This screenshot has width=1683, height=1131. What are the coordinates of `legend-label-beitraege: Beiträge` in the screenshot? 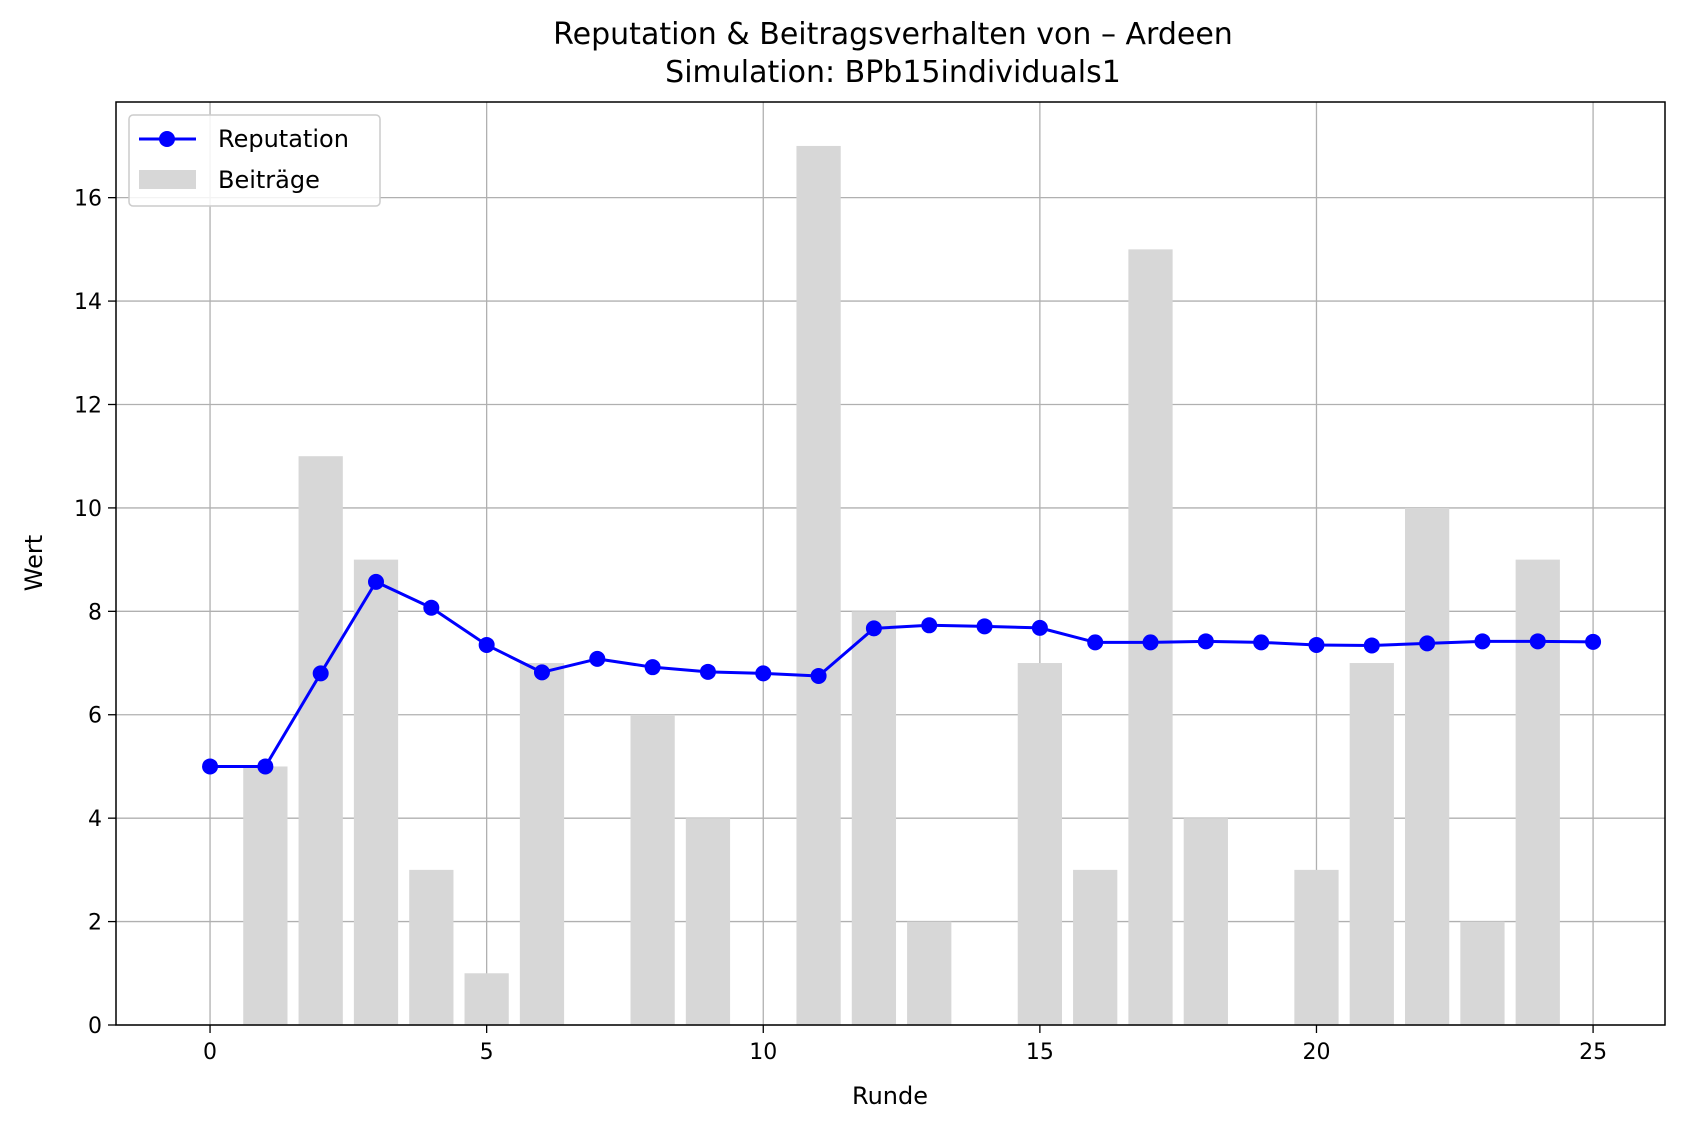 It's located at (269, 180).